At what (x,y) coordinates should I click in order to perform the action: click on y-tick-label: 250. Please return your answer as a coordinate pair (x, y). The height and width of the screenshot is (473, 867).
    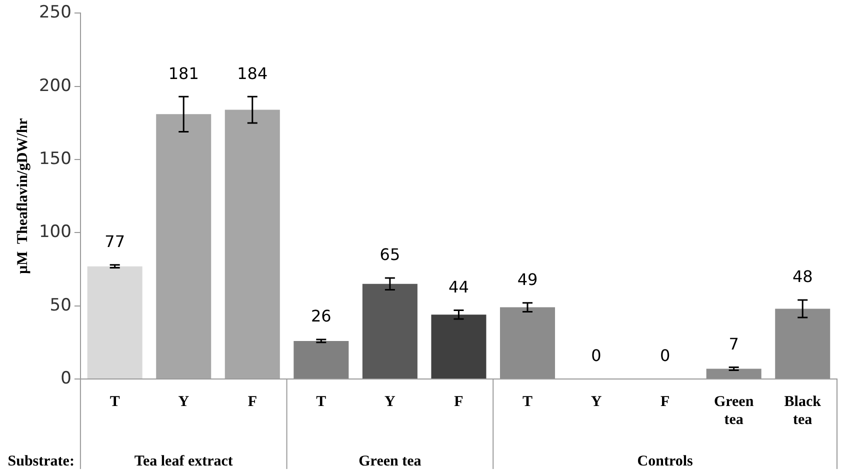
    Looking at the image, I should click on (55, 12).